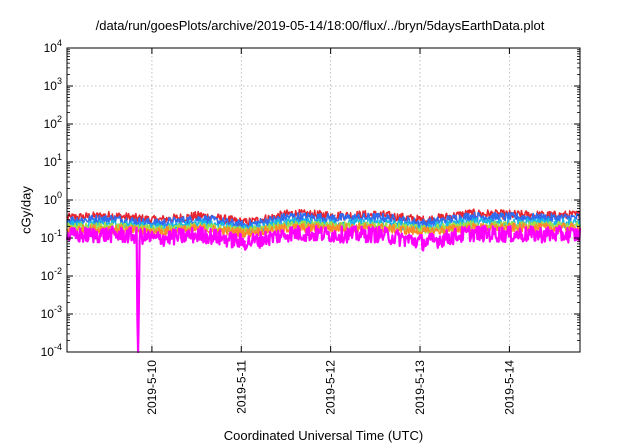  I want to click on y-tick-label: 10⁴, so click(53, 46).